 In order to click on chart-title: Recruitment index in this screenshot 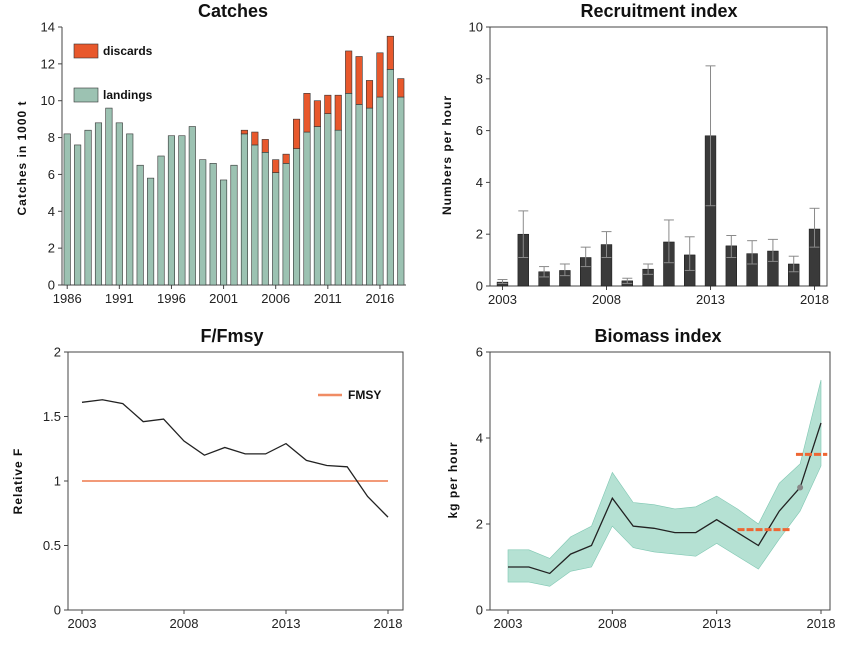, I will do `click(658, 11)`.